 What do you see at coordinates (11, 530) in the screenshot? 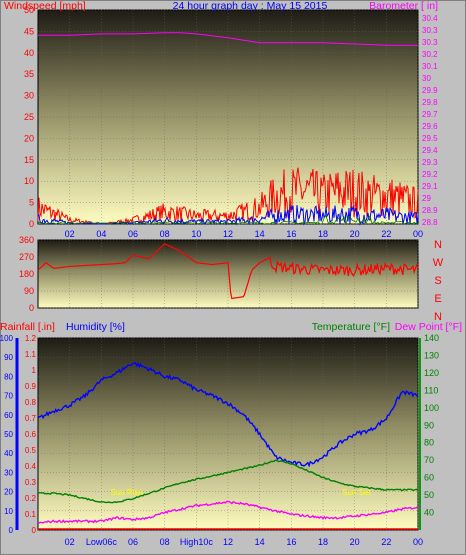
I see `humidity-tick-label: 0` at bounding box center [11, 530].